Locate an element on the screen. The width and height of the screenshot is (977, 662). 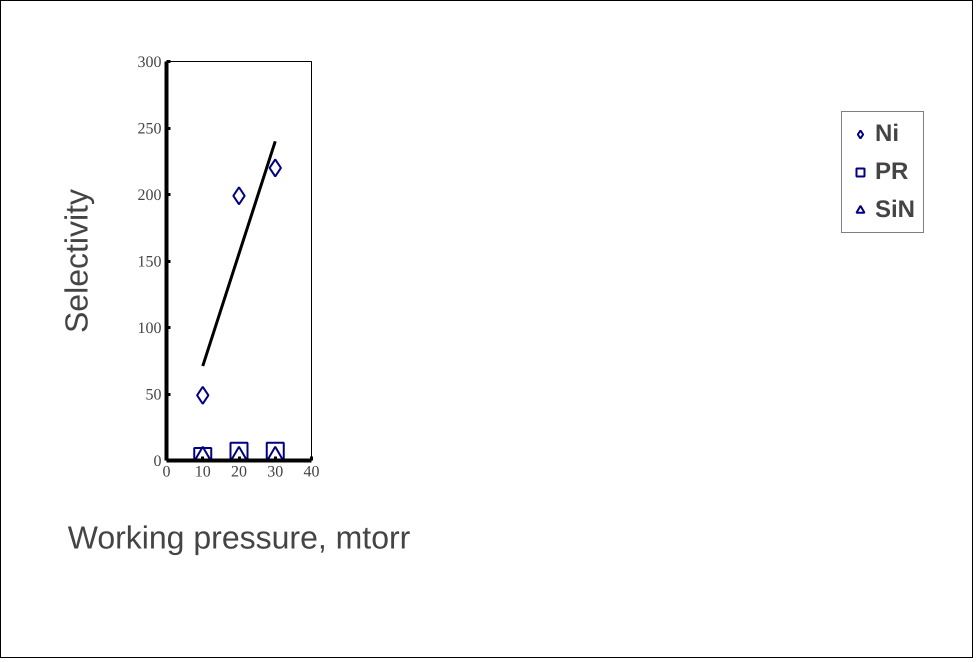
x-tick-label: 10 is located at coordinates (202, 472).